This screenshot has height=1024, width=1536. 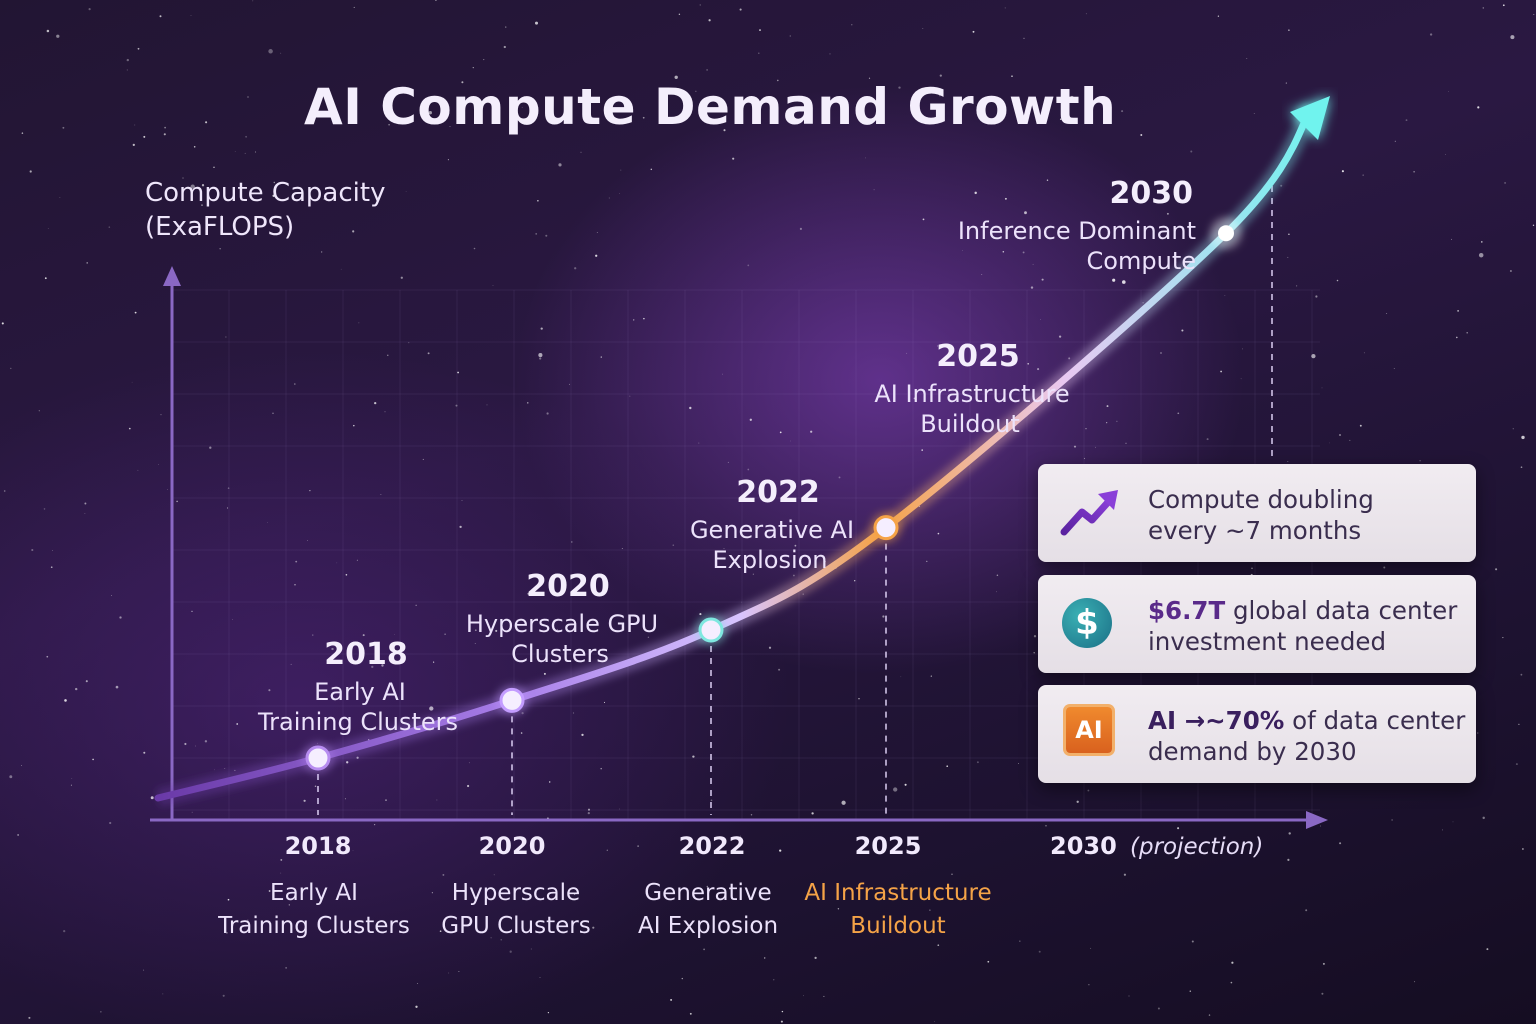 I want to click on investment-line2: investment needed, so click(x=1267, y=641).